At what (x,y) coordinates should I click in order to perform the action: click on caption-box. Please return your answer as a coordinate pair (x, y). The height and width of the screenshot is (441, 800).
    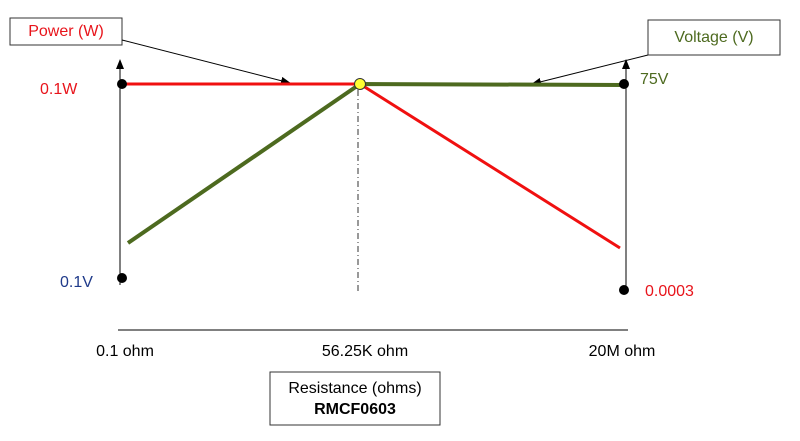
    Looking at the image, I should click on (355, 398).